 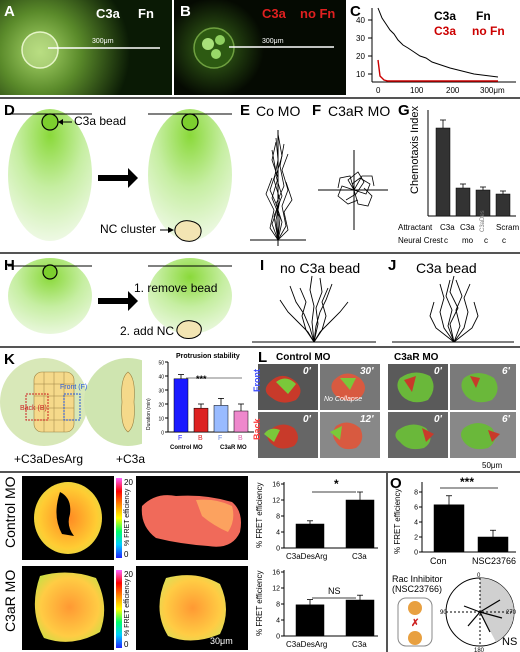 I want to click on panel-m-cb-top: 20, so click(x=128, y=482).